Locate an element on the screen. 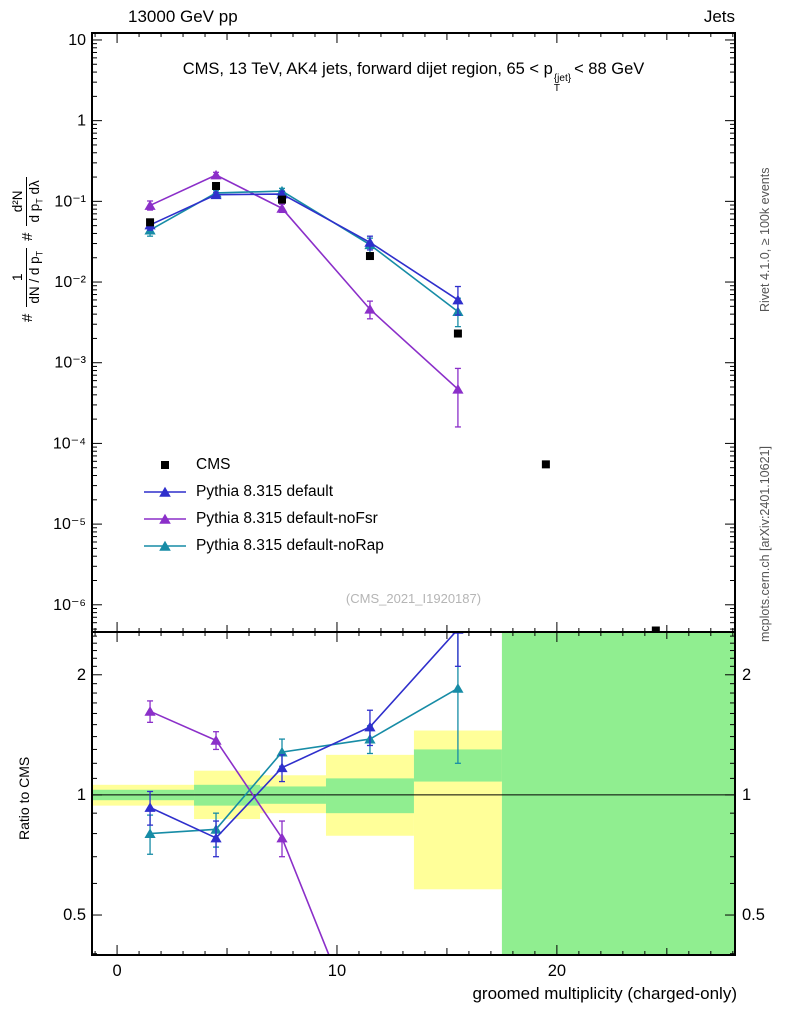 Image resolution: width=786 pixels, height=1024 pixels. frac2-numerator: d²N is located at coordinates (18, 201).